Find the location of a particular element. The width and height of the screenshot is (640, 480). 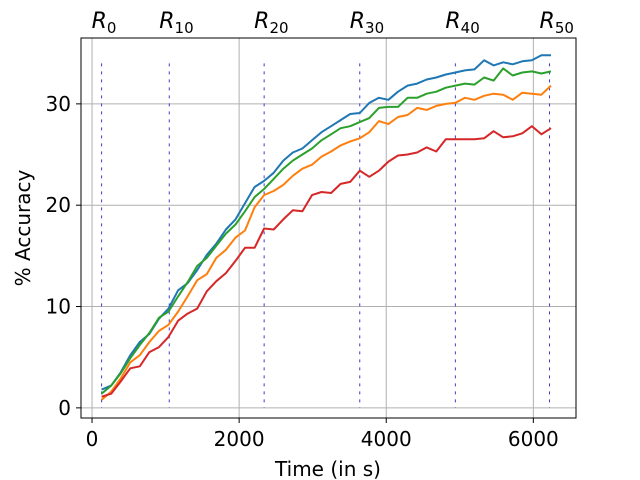

y-tick-label: 20 is located at coordinates (58, 205).